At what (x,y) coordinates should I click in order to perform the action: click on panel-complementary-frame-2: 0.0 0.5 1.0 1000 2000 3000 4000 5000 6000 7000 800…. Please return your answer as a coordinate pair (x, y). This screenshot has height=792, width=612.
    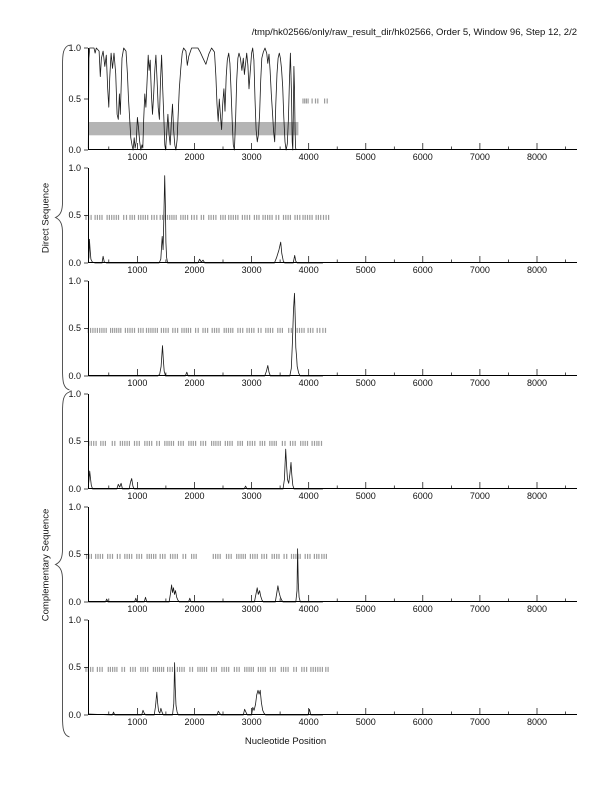
    Looking at the image, I should click on (322, 558).